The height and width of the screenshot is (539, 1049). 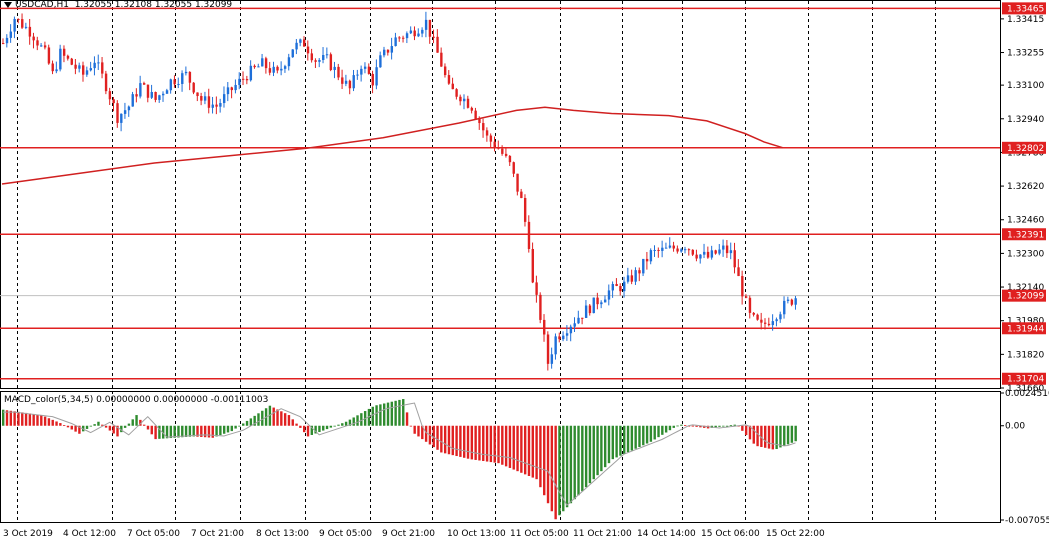 I want to click on level-price-text: 1.31704, so click(x=1025, y=380).